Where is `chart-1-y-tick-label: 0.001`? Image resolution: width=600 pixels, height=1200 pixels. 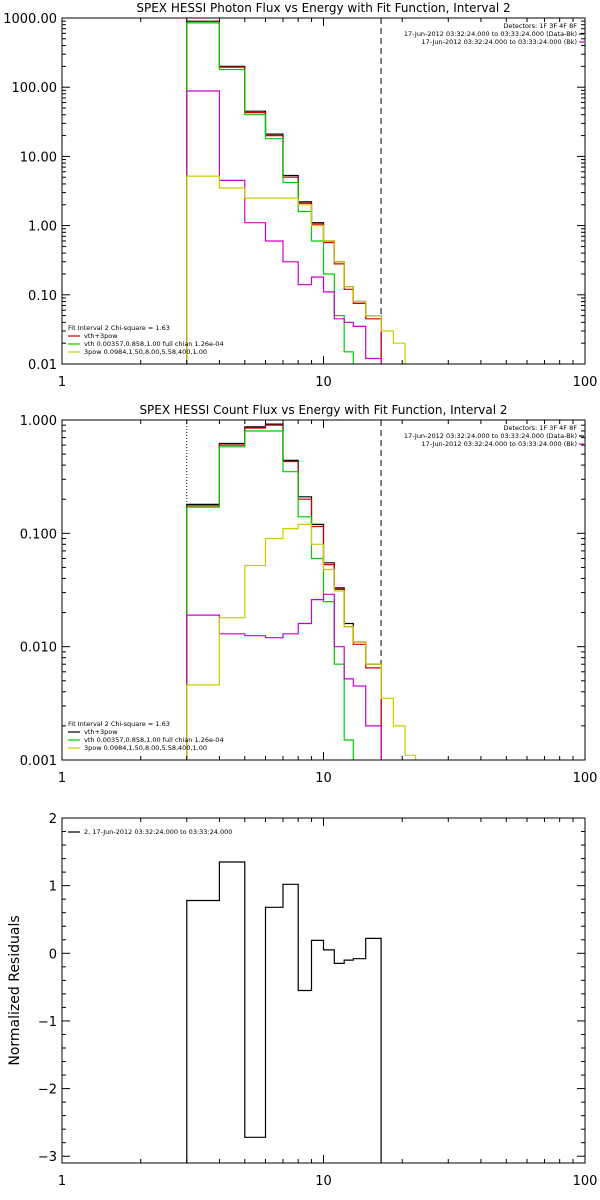 chart-1-y-tick-label: 0.001 is located at coordinates (38, 761).